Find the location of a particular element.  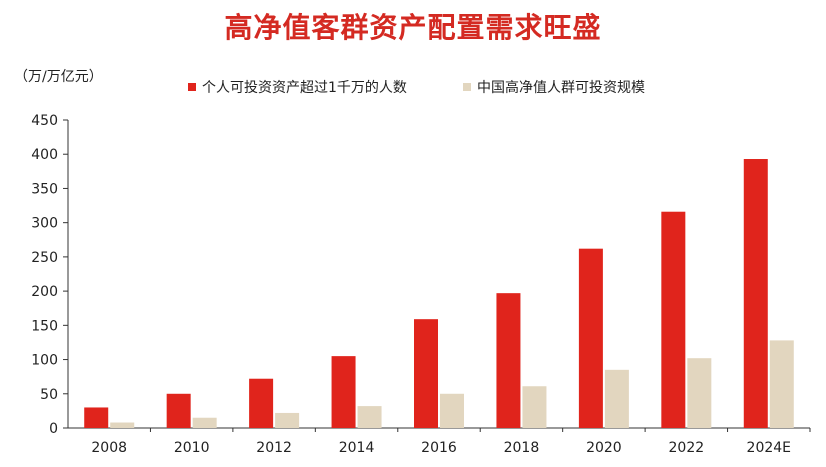

legend-item-series-2: 中国高净值人群可投资规模 is located at coordinates (554, 87).